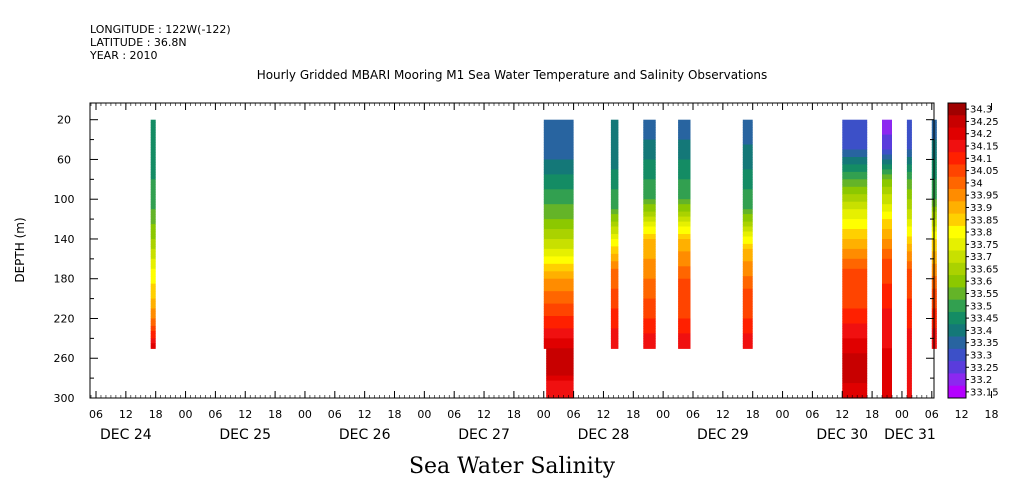 Image resolution: width=1009 pixels, height=504 pixels. I want to click on colorbar-label: 33.2, so click(981, 380).